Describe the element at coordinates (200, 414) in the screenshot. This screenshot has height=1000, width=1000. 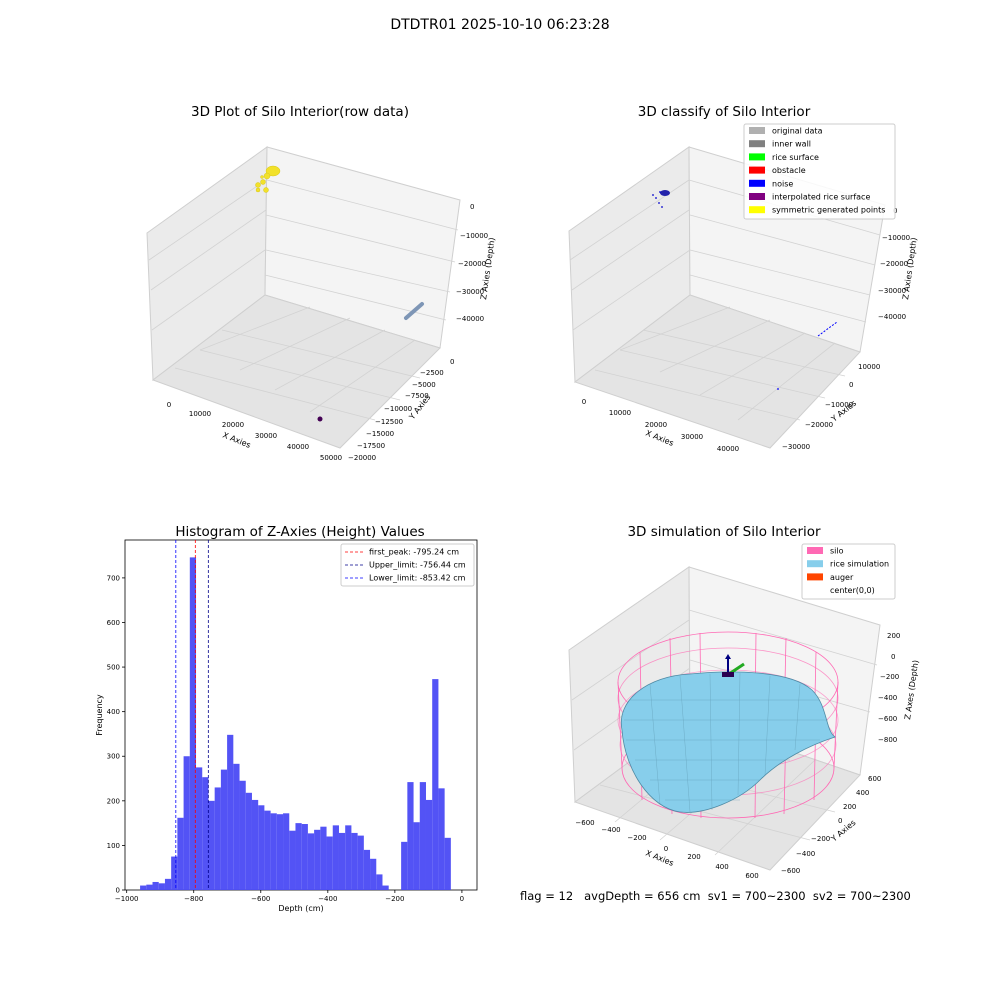
I see `p1-xtick-1: 10000` at that location.